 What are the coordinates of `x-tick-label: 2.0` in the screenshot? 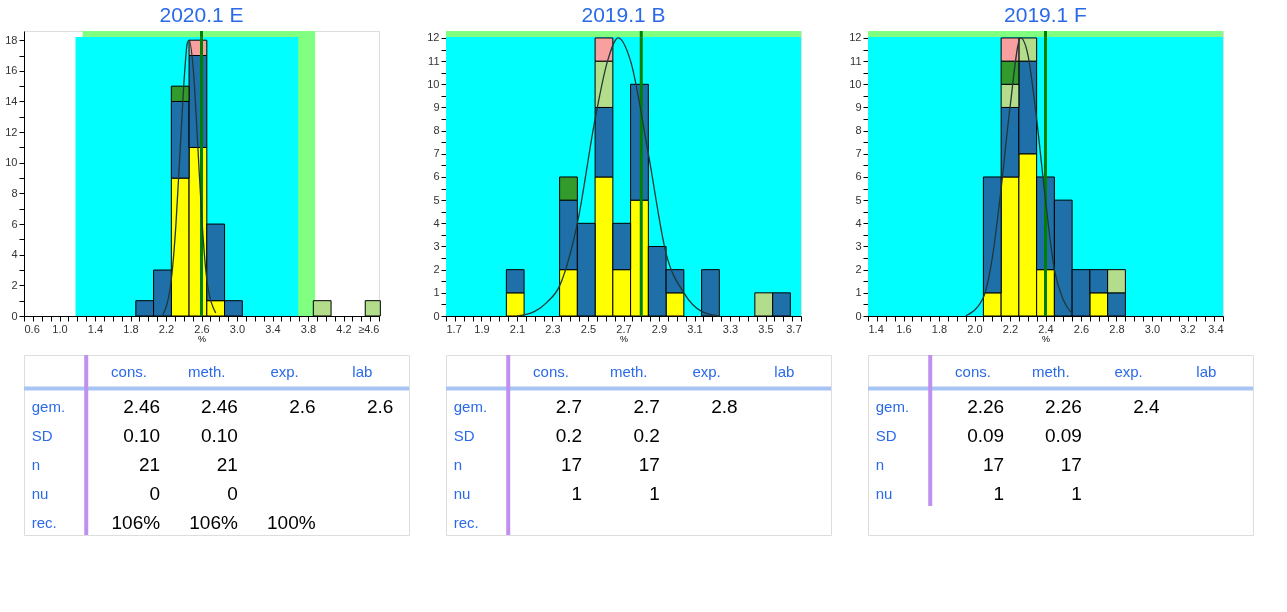 It's located at (975, 328).